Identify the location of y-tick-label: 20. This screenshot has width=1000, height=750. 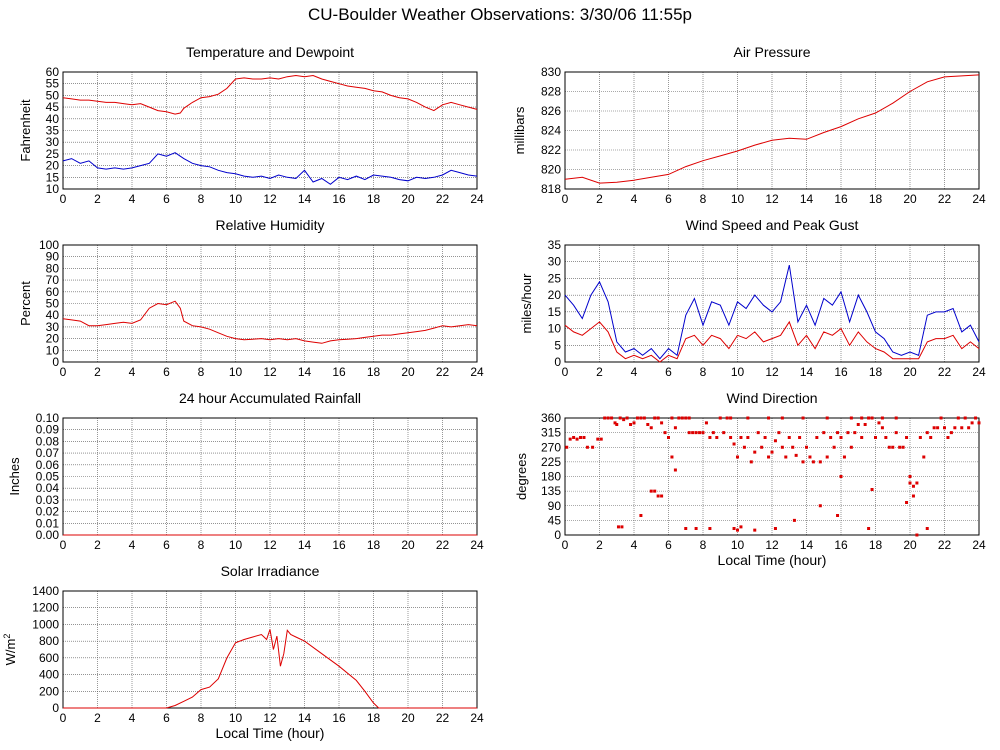
(53, 166).